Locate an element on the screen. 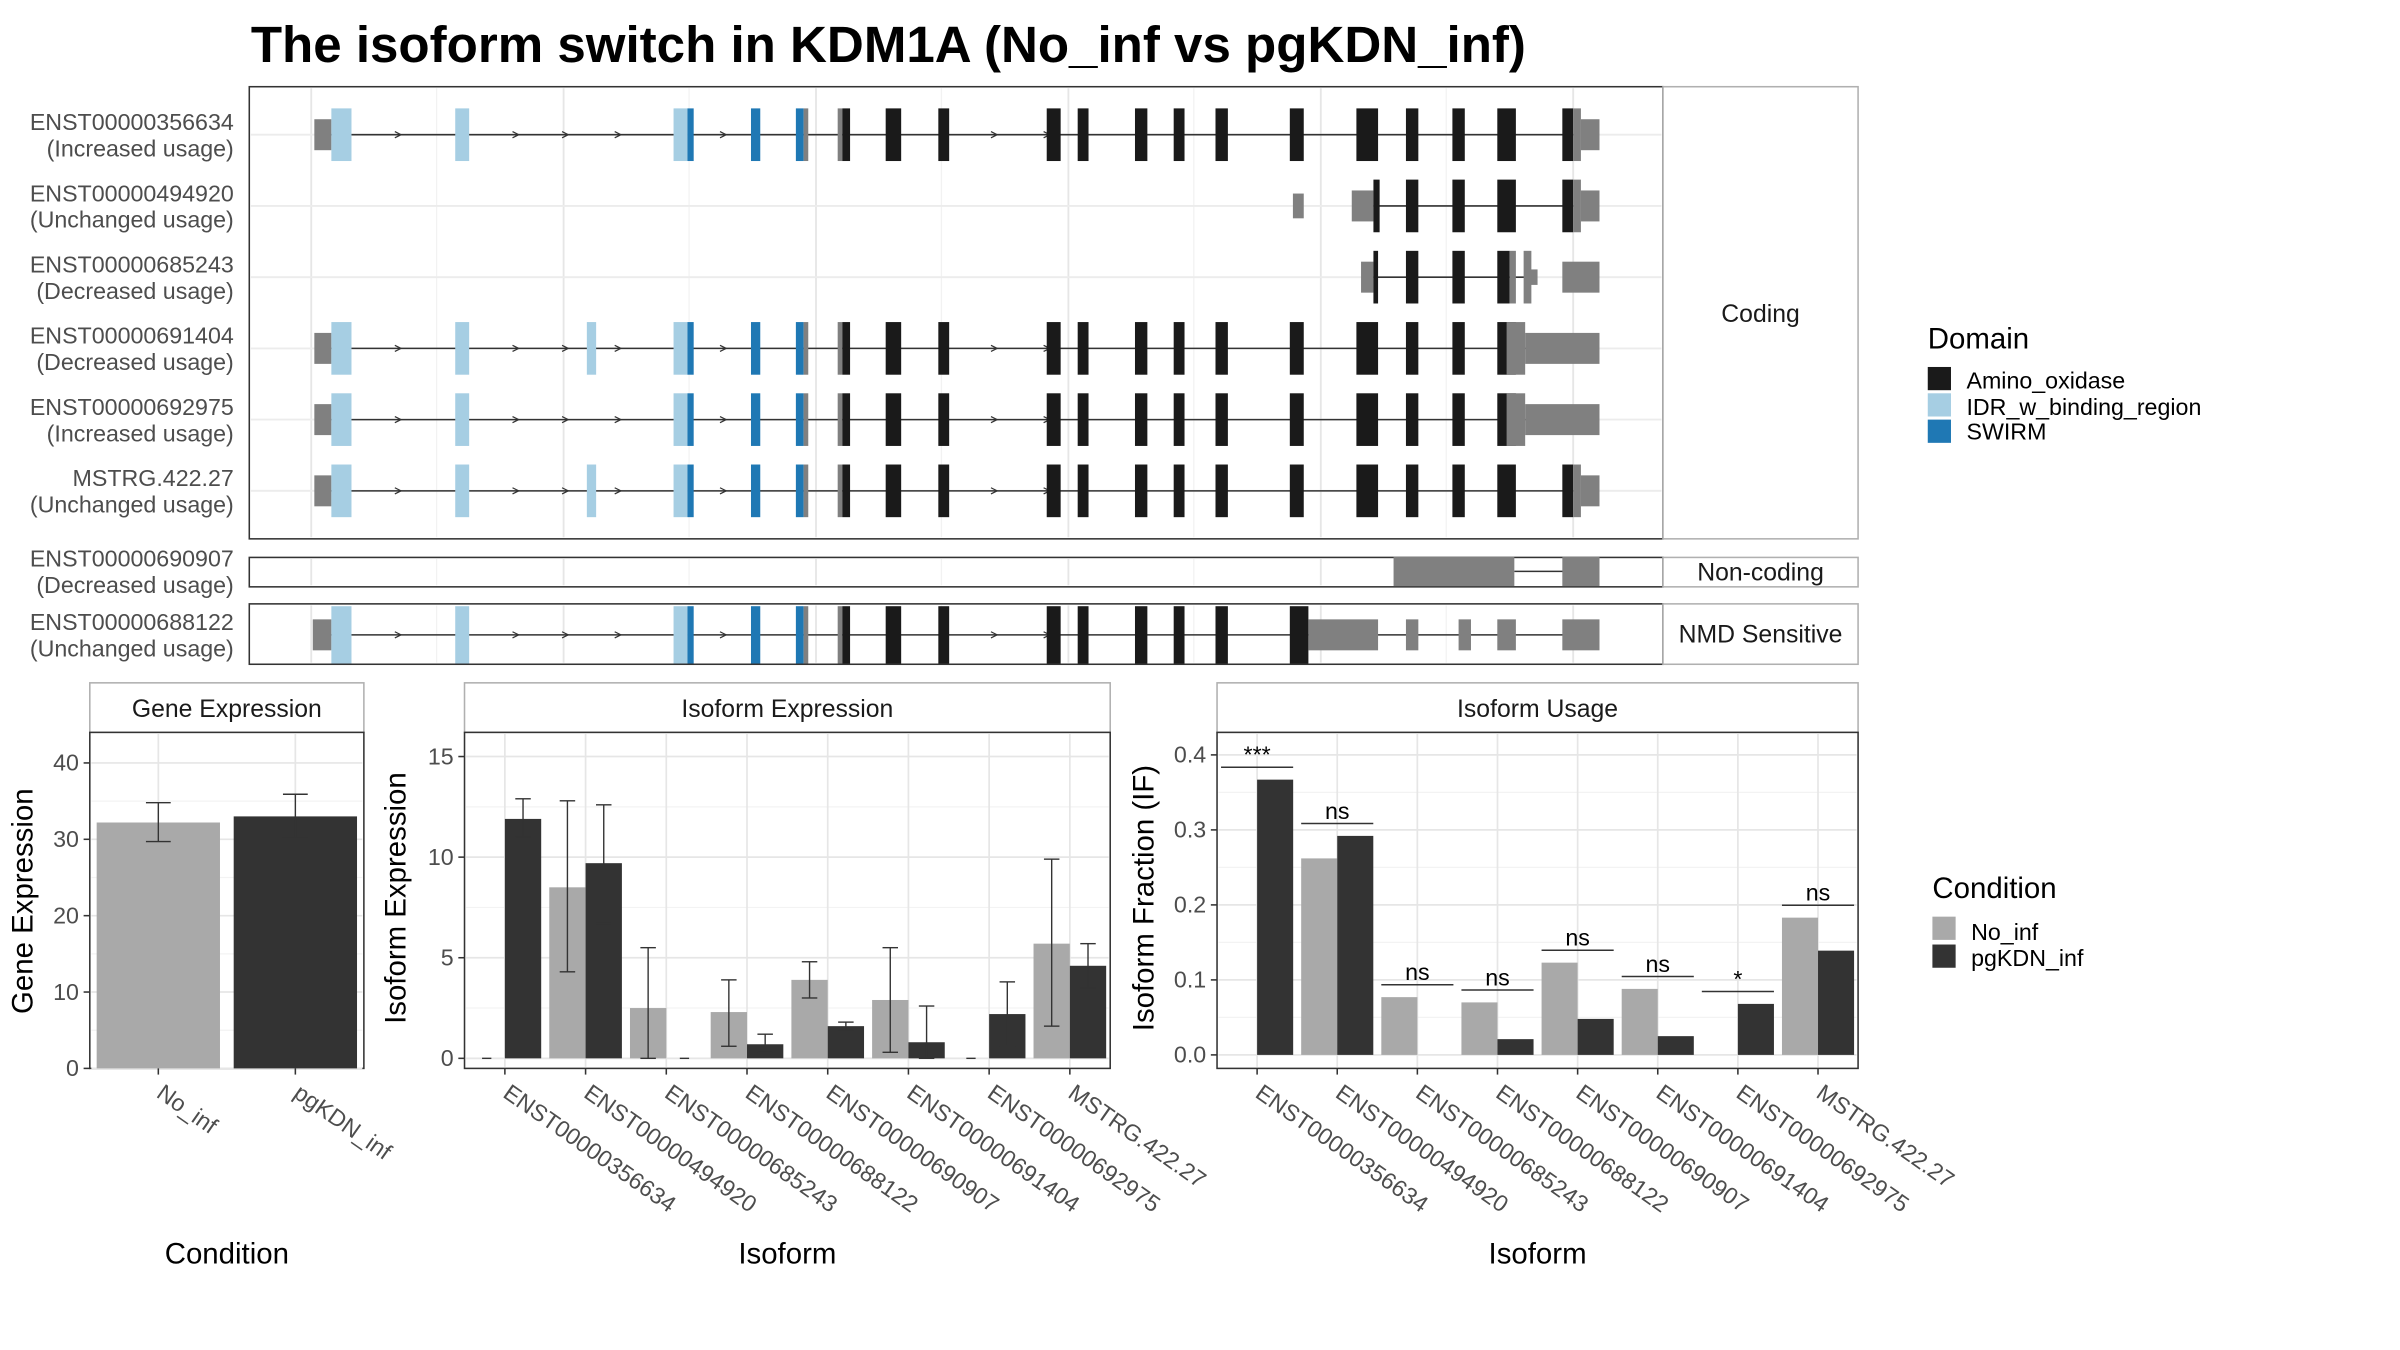  transcript-id-label: ENST00000692975 is located at coordinates (132, 407).